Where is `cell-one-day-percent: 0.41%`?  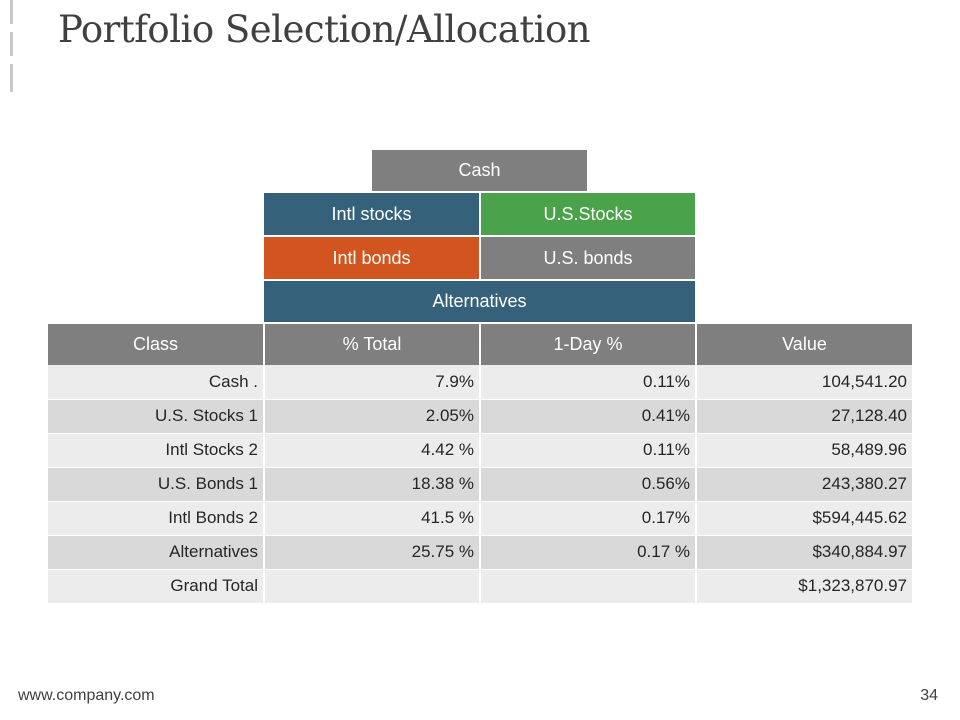
cell-one-day-percent: 0.41% is located at coordinates (588, 416).